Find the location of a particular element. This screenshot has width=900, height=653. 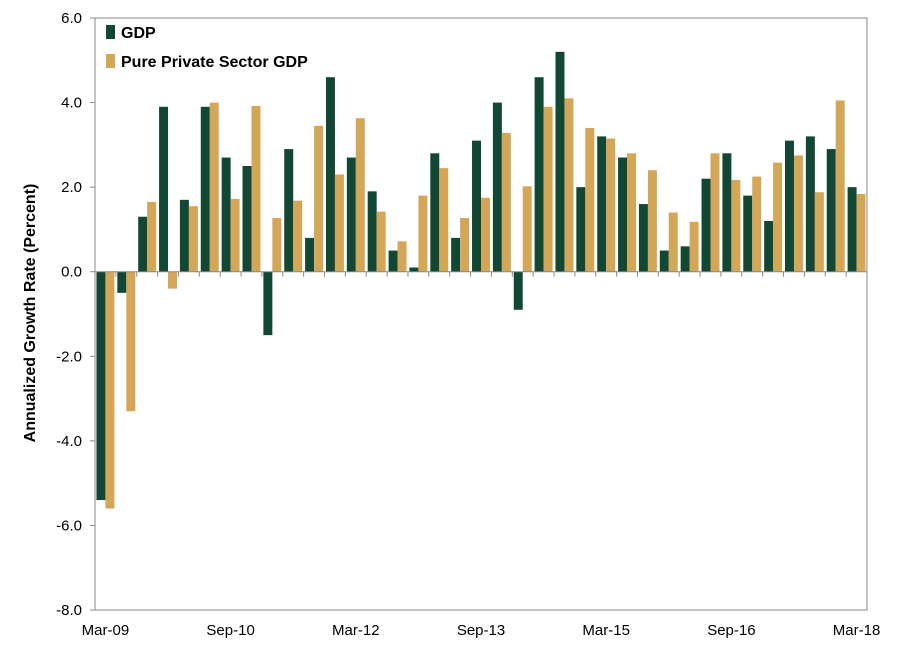

legend: GDP Pure Private Sector GDP is located at coordinates (207, 48).